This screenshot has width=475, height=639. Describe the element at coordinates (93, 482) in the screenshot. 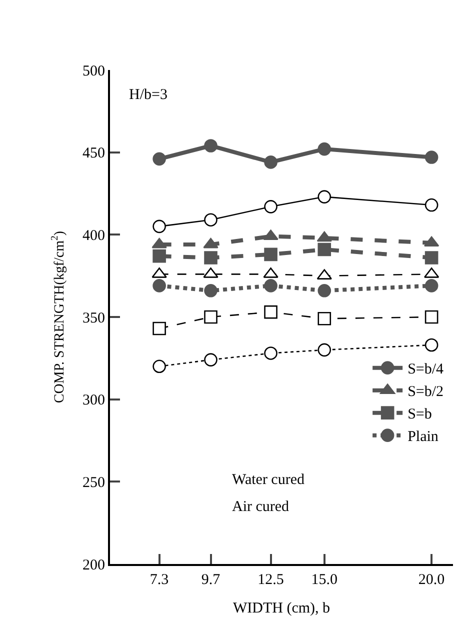

I see `y-tick-label: 250` at that location.